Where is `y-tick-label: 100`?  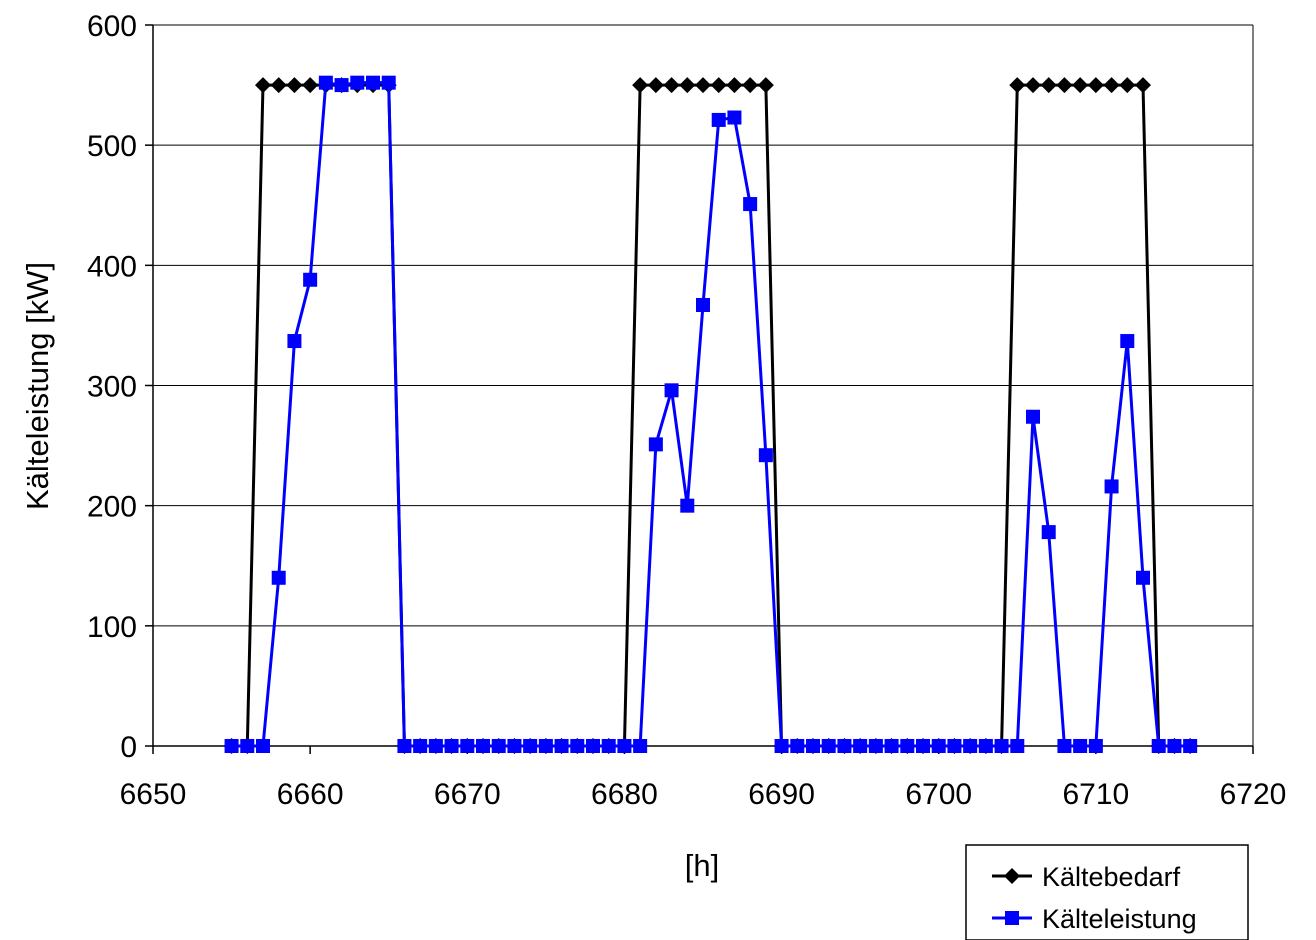 y-tick-label: 100 is located at coordinates (112, 627).